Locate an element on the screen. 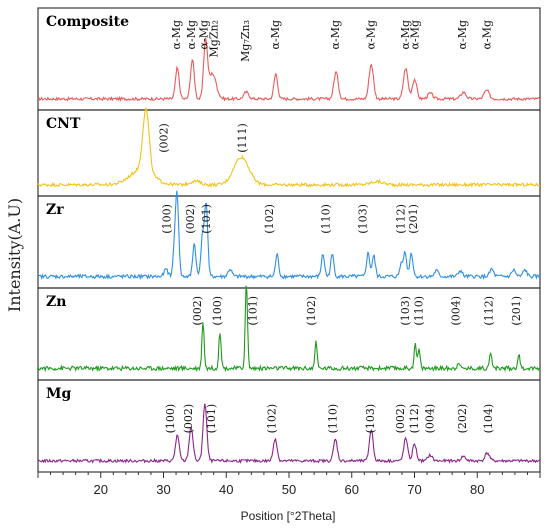  peak-label: (104) is located at coordinates (488, 419).